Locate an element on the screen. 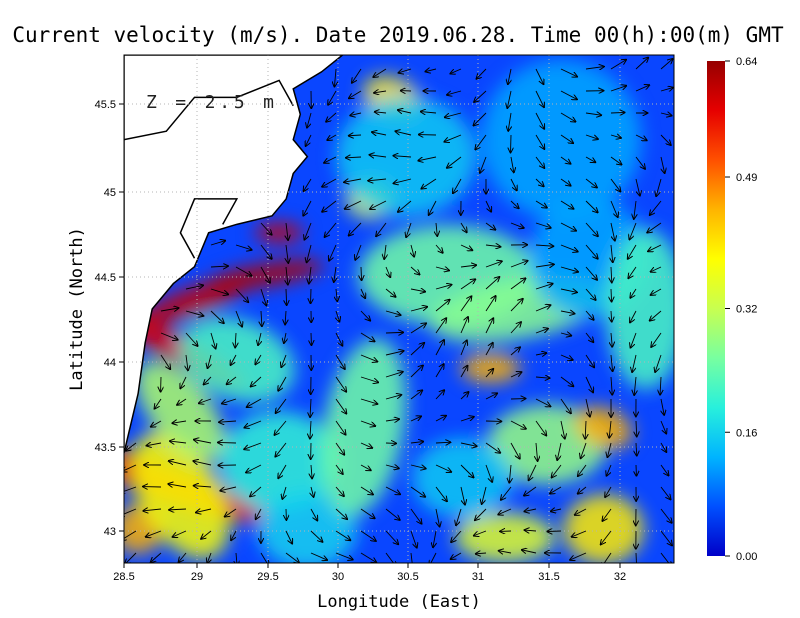 This screenshot has width=800, height=618. y-axis-label: Latitude (North) is located at coordinates (77, 309).